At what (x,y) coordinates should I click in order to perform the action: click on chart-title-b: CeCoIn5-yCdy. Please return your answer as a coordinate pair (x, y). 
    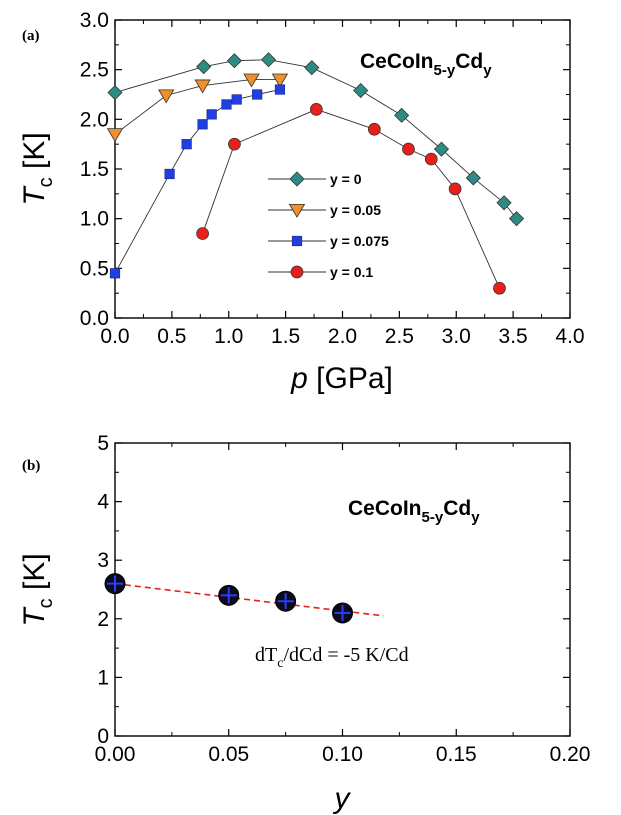
    Looking at the image, I should click on (414, 511).